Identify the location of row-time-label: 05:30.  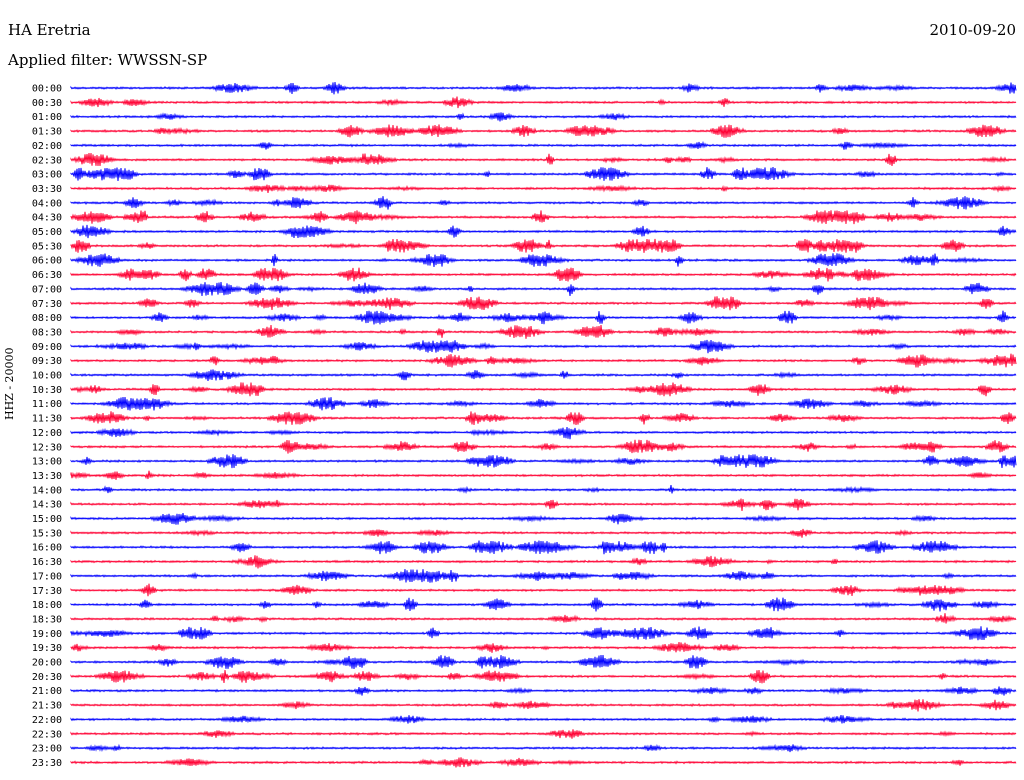
(47, 246).